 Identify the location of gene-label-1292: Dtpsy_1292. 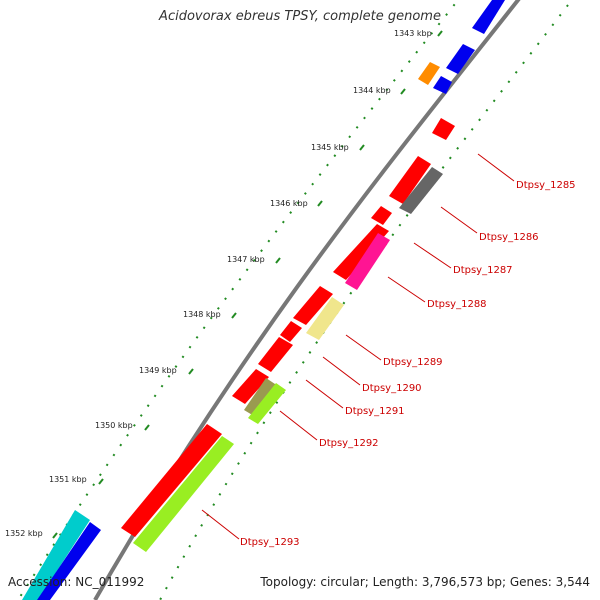
(349, 443).